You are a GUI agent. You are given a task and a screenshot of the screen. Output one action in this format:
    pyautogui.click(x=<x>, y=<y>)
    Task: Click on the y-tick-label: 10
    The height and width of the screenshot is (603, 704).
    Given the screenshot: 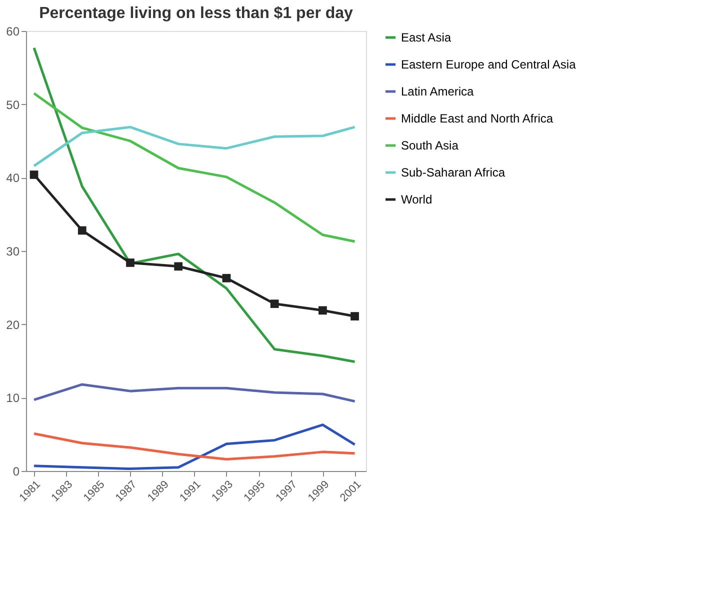 What is the action you would take?
    pyautogui.click(x=13, y=398)
    